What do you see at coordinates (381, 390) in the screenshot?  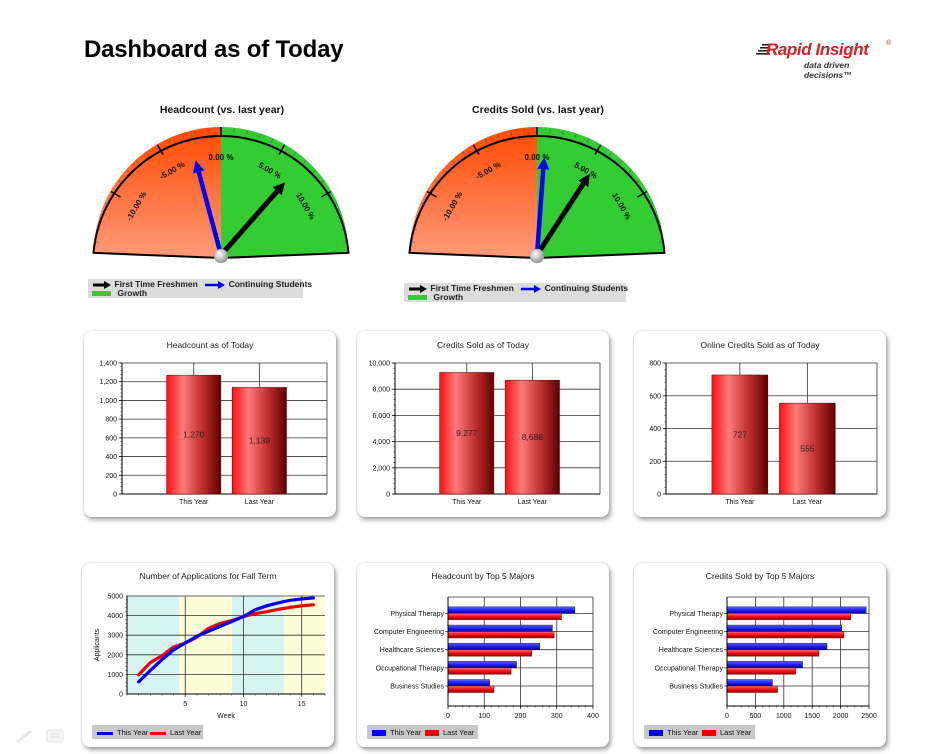 I see `svg-text: 8,000` at bounding box center [381, 390].